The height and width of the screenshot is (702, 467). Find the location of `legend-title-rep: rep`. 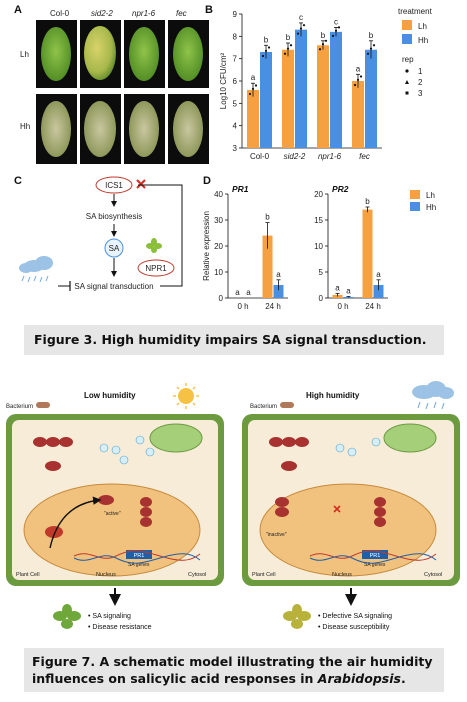

legend-title-rep: rep is located at coordinates (408, 59).